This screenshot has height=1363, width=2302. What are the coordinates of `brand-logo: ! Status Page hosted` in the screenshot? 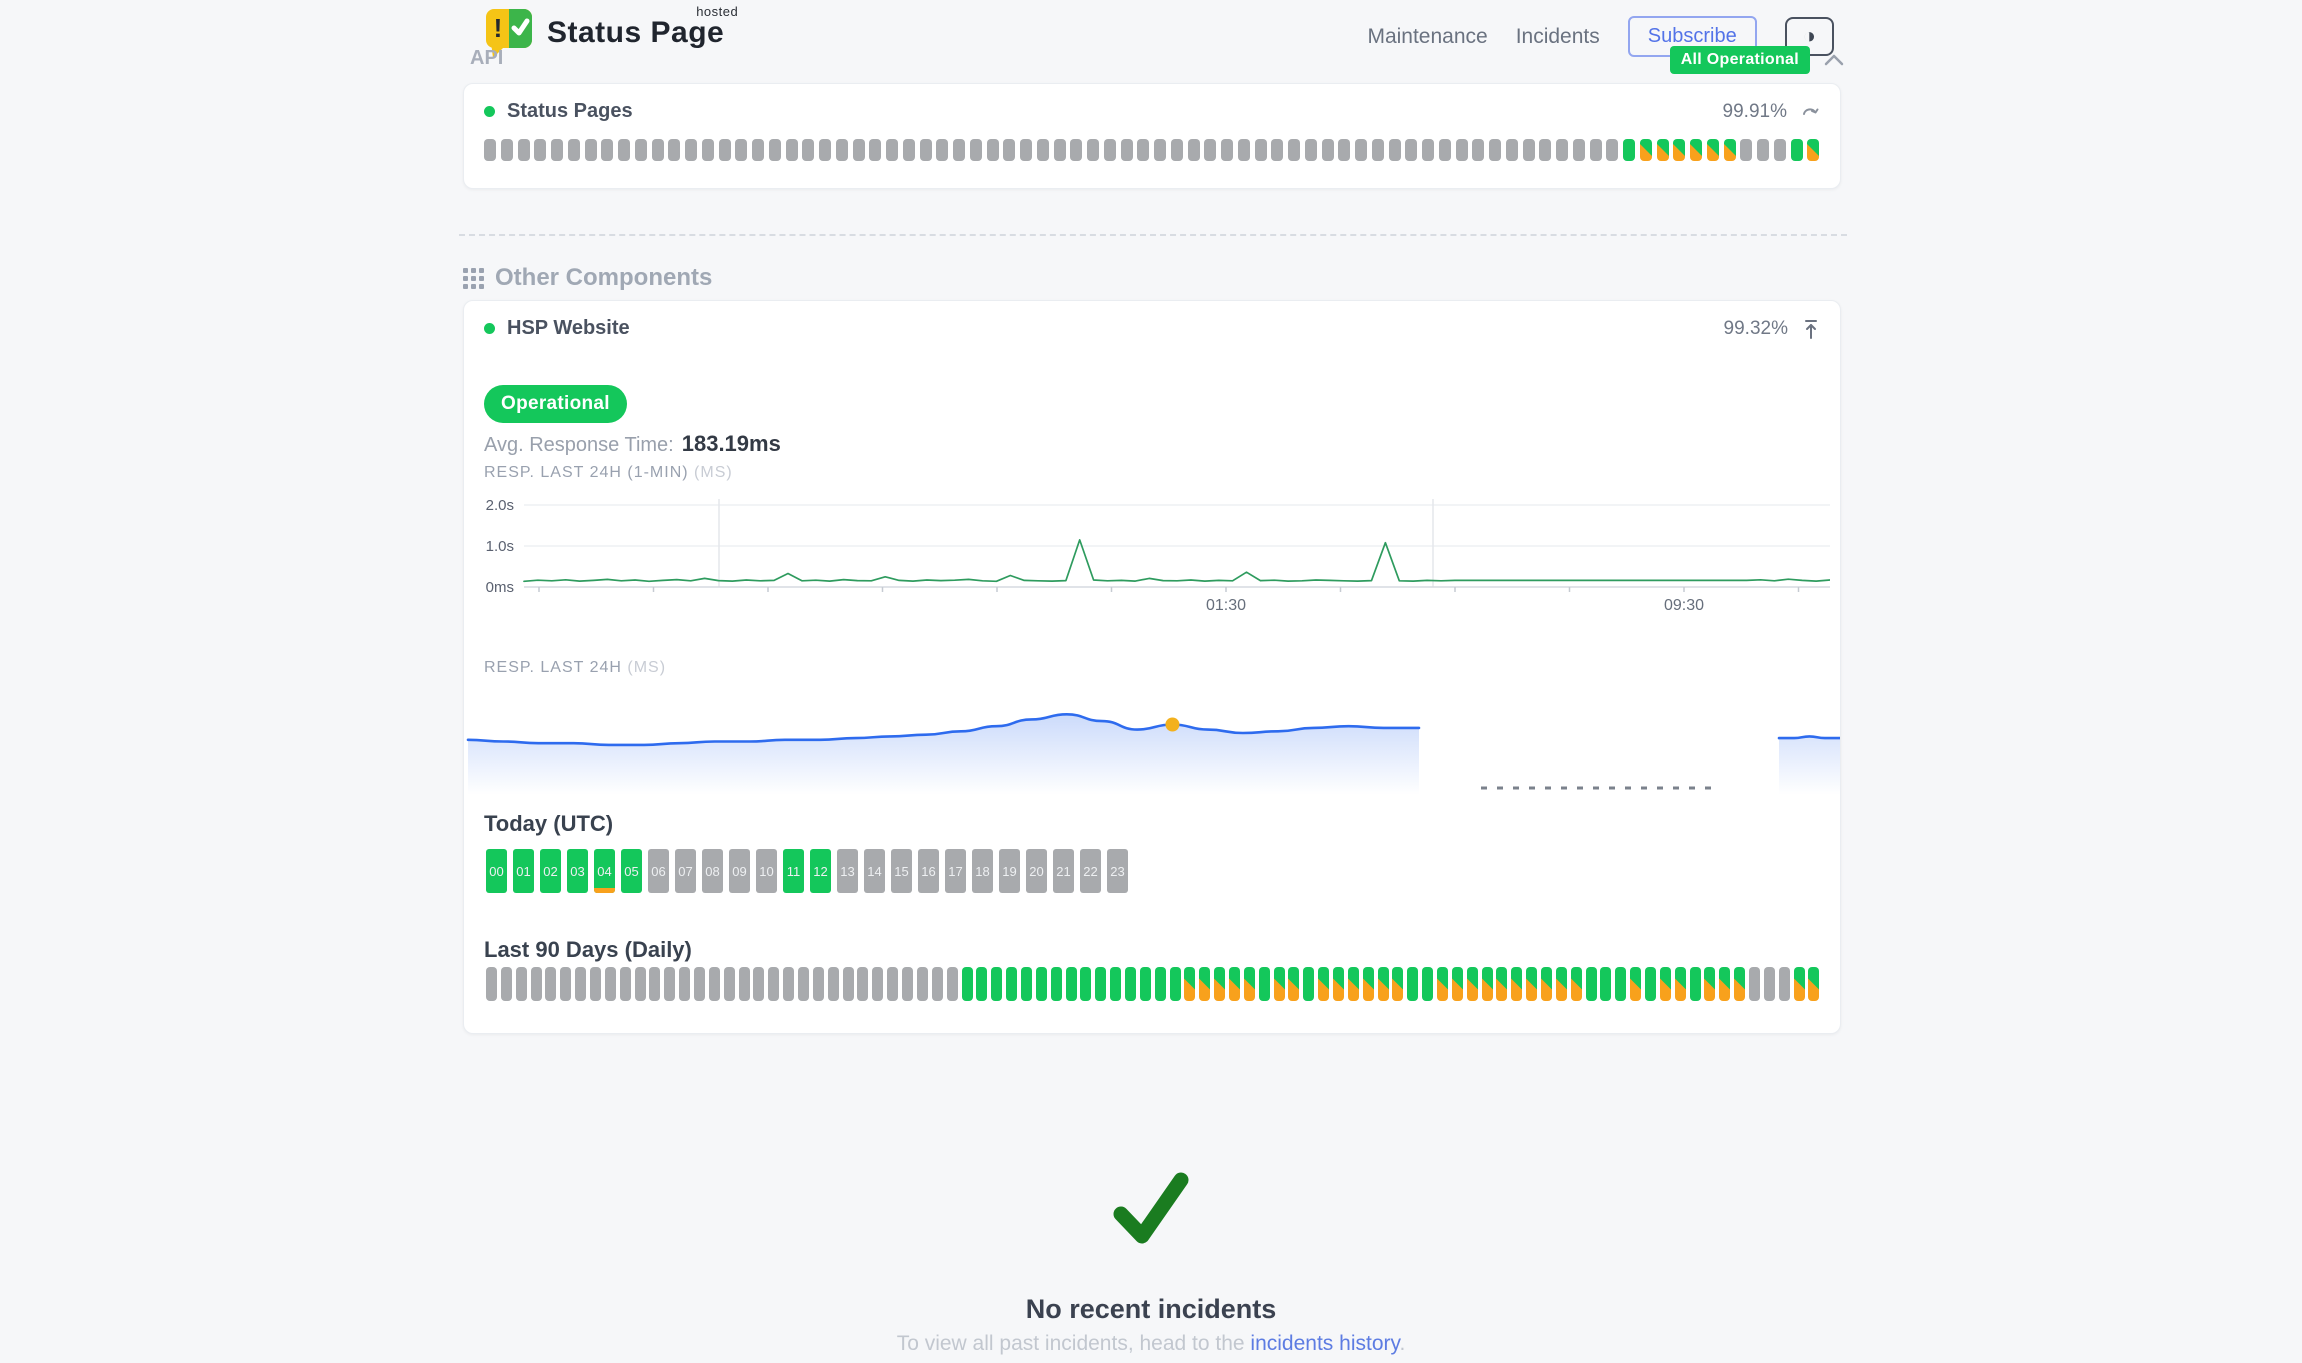 It's located at (610, 32).